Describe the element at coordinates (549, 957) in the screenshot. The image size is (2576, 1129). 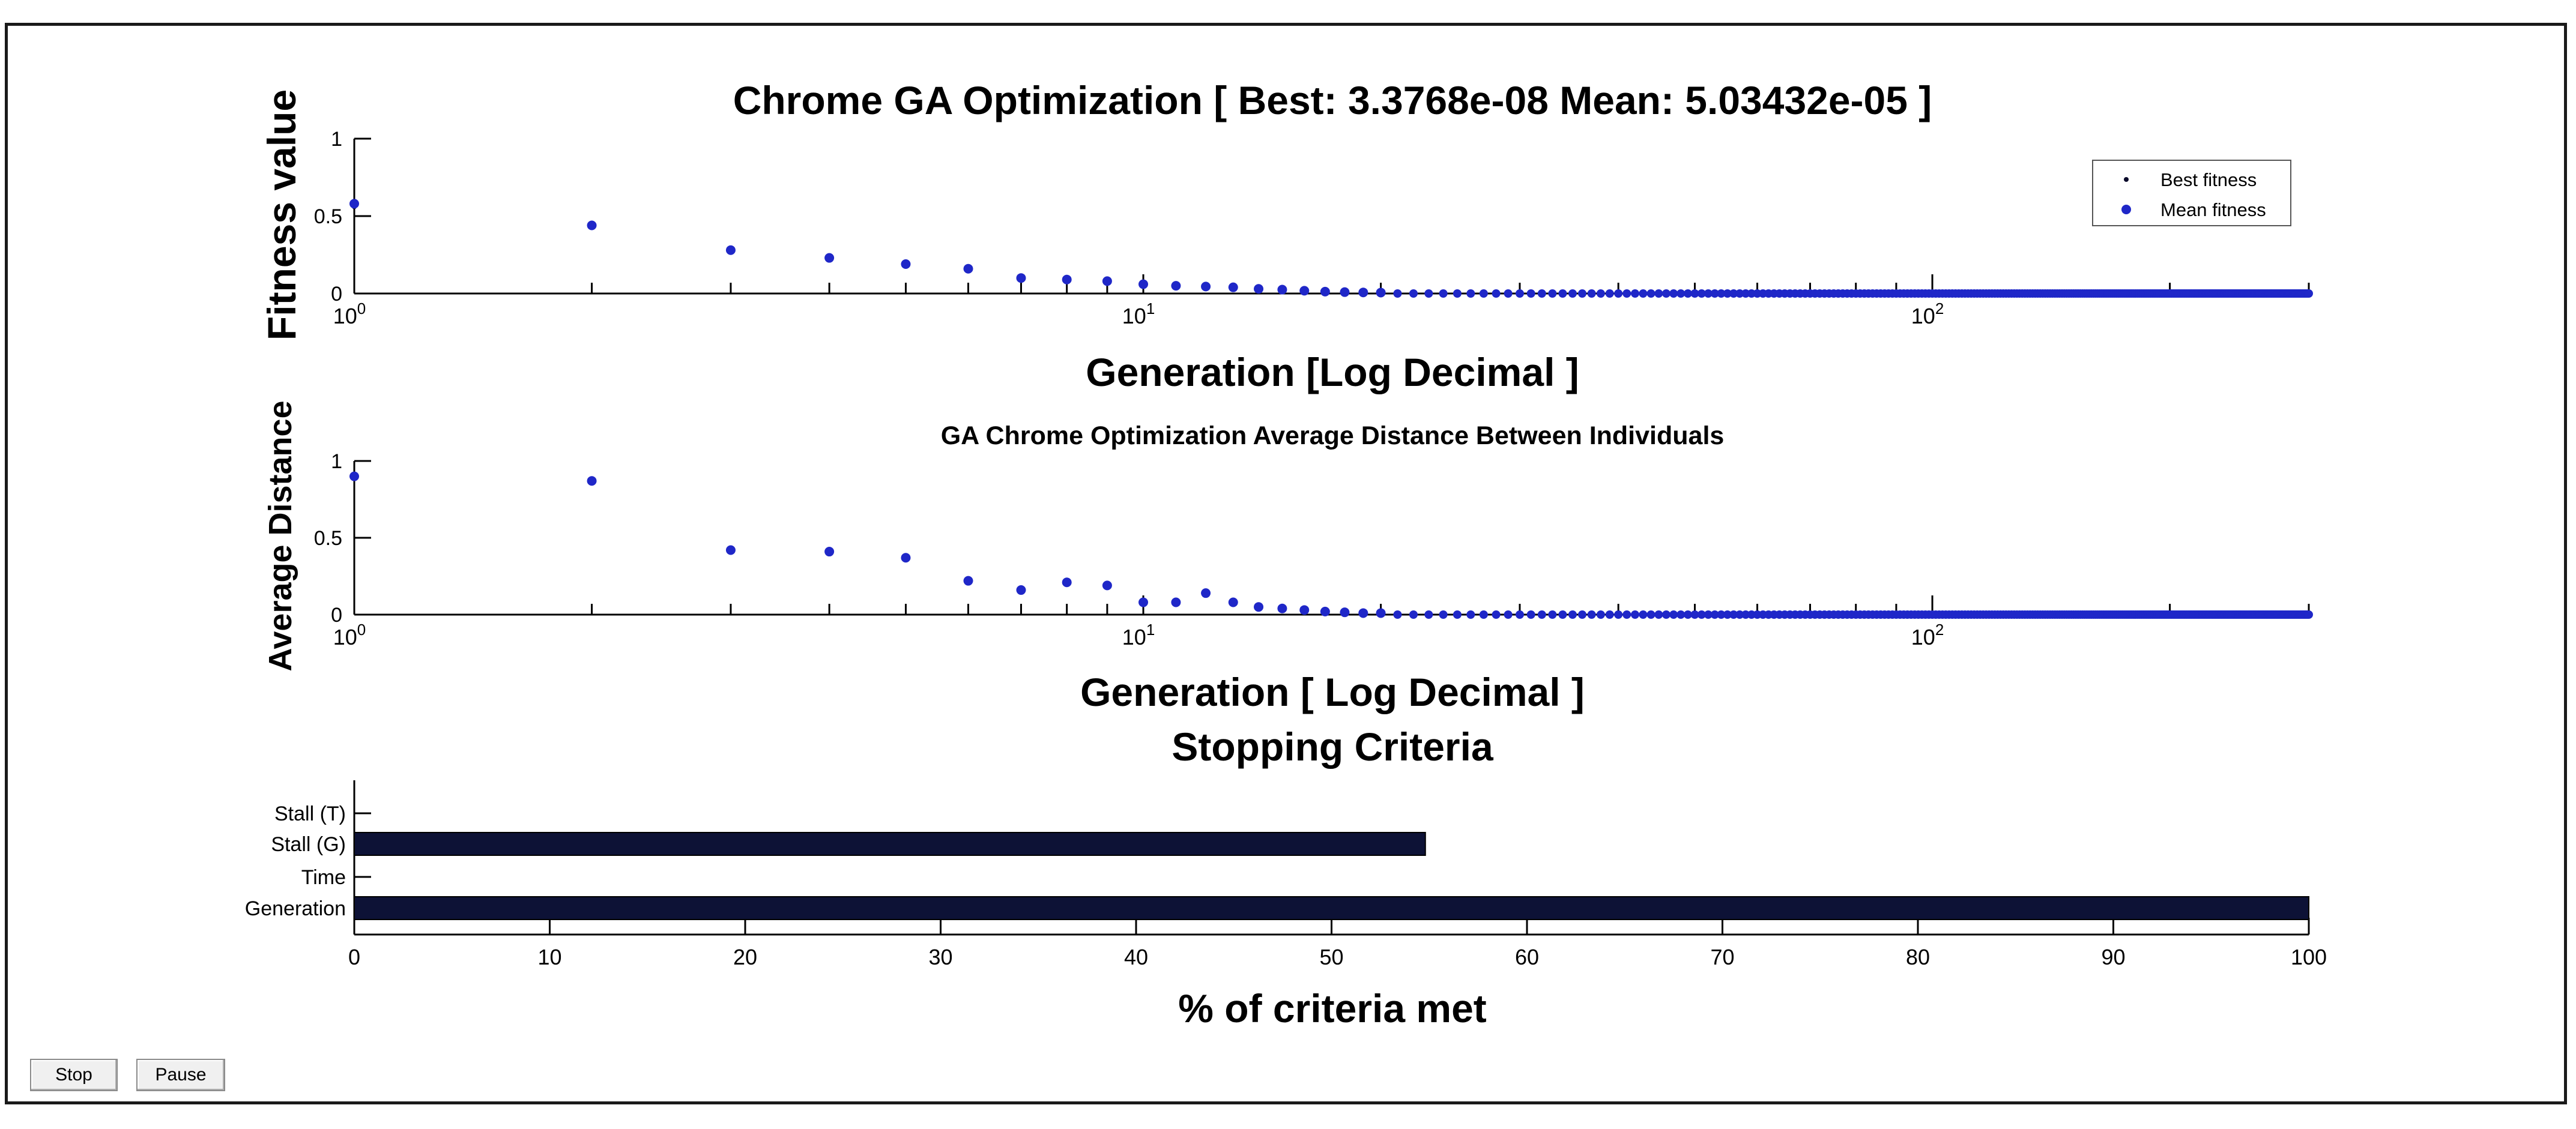
I see `x-tick-label: 10` at that location.